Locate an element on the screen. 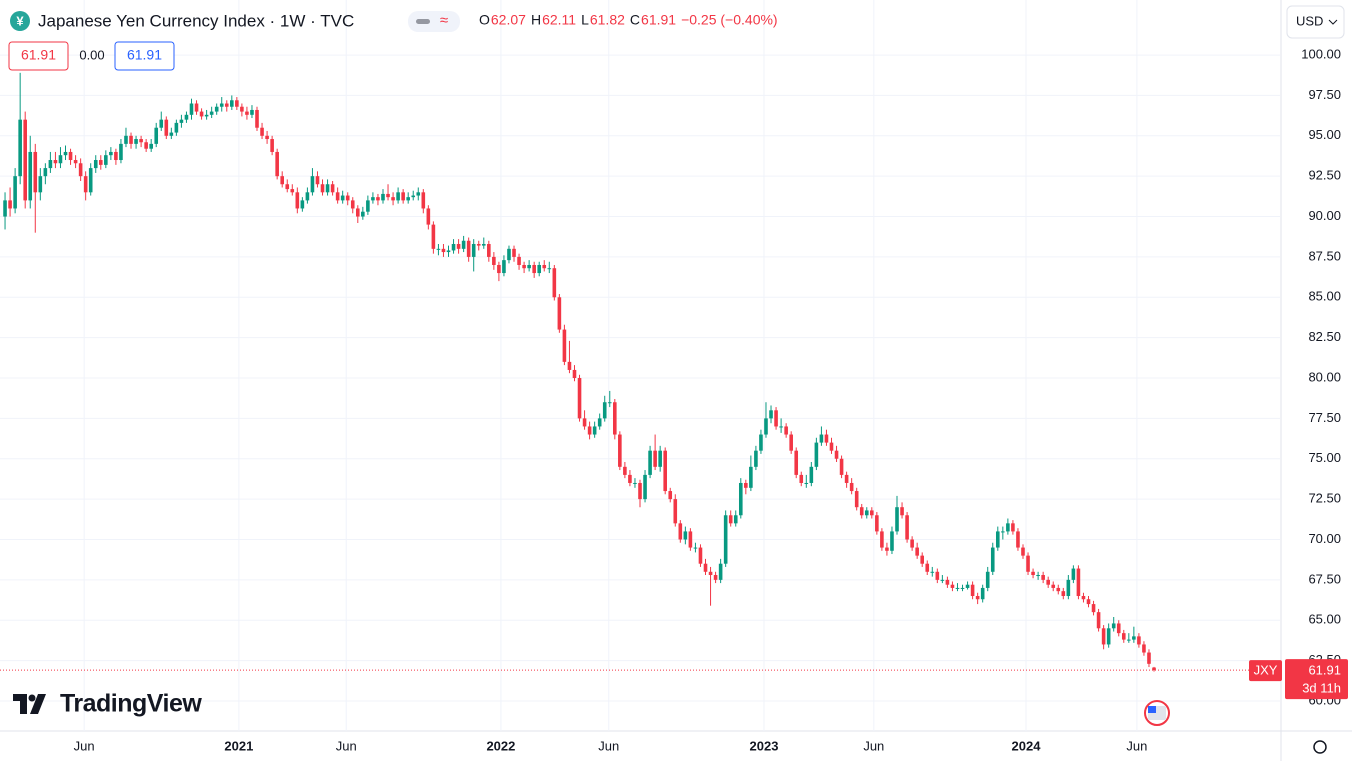 The image size is (1352, 761). y-tick-label: 75.00 is located at coordinates (1324, 457).